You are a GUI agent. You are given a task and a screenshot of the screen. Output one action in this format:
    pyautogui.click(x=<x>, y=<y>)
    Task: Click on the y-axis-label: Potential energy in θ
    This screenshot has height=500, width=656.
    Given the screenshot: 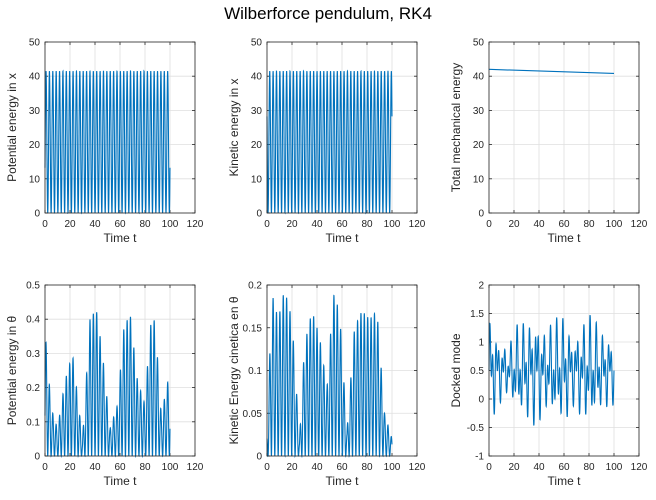 What is the action you would take?
    pyautogui.click(x=12, y=370)
    